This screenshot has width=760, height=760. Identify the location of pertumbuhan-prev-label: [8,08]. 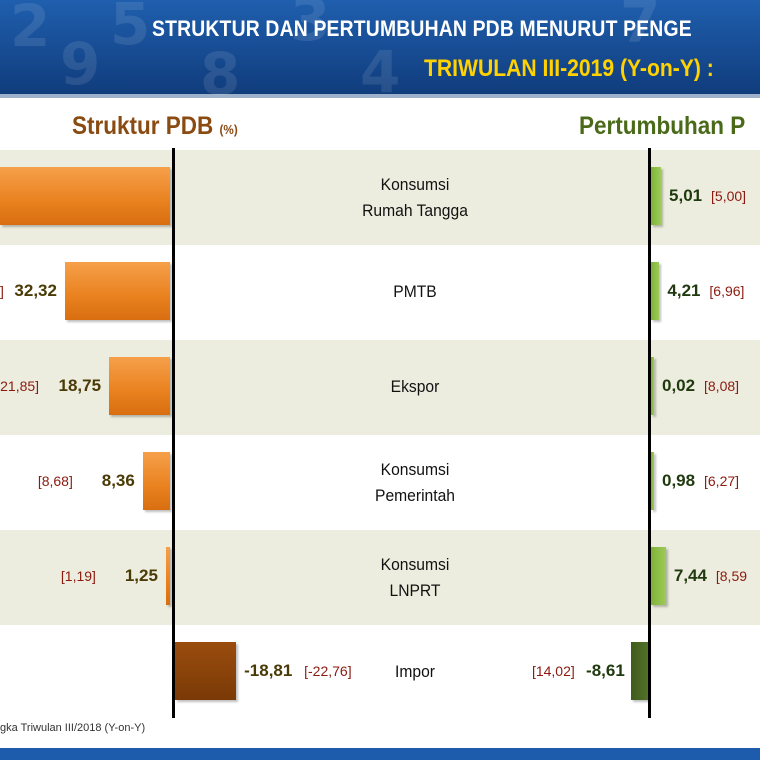
(722, 386).